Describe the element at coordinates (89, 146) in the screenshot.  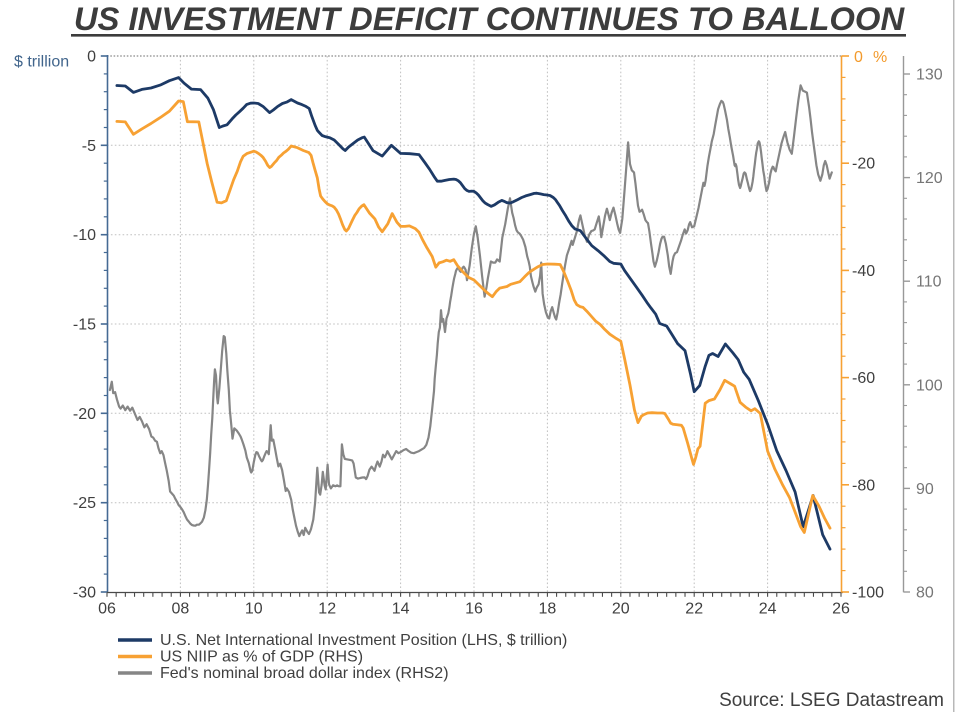
I see `svg-text: -5` at that location.